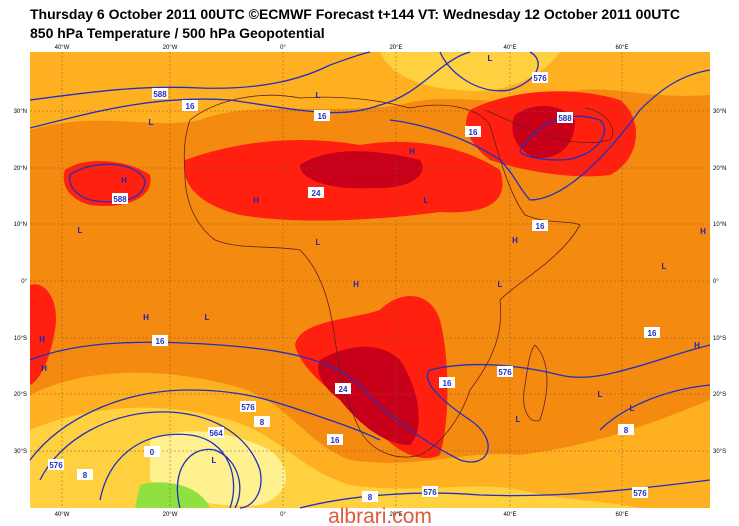  What do you see at coordinates (20, 225) in the screenshot?
I see `lat-label: 10°N` at bounding box center [20, 225].